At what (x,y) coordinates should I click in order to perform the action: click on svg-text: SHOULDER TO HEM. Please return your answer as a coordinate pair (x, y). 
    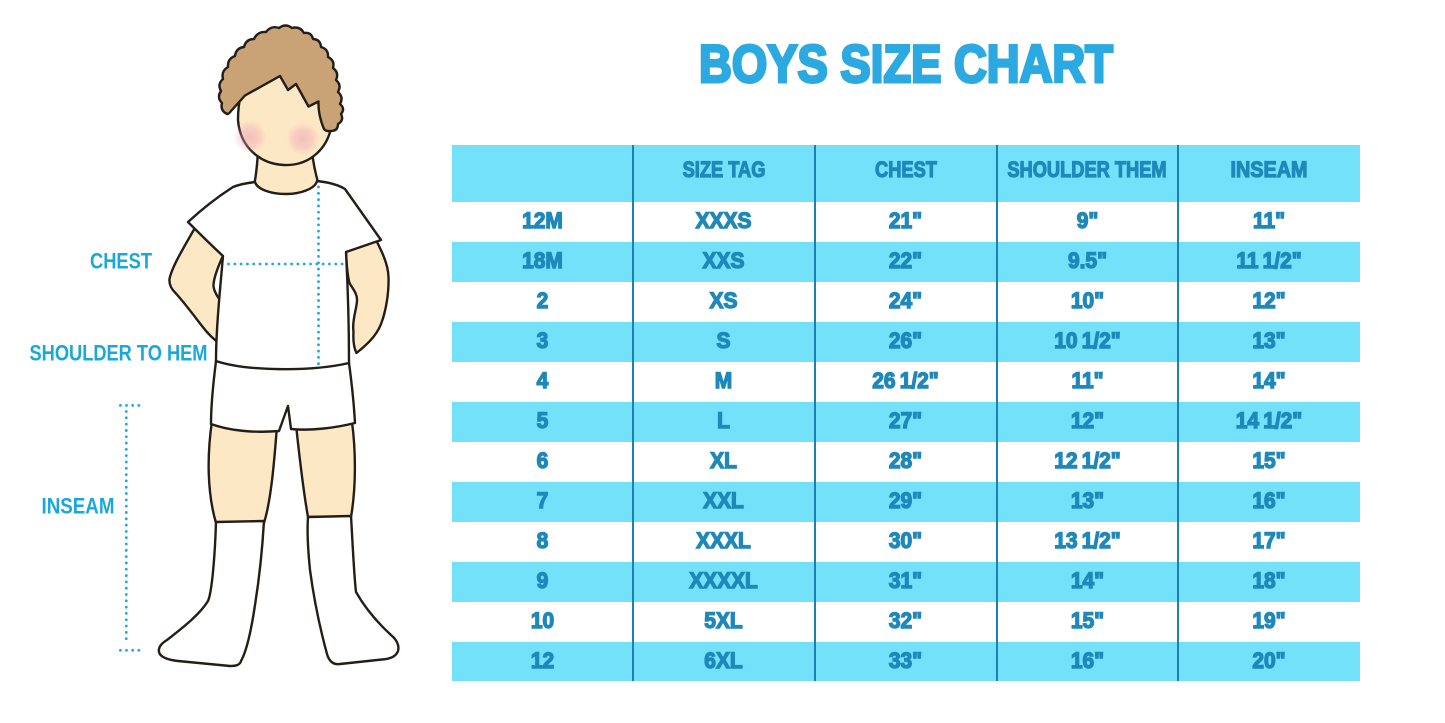
    Looking at the image, I should click on (119, 353).